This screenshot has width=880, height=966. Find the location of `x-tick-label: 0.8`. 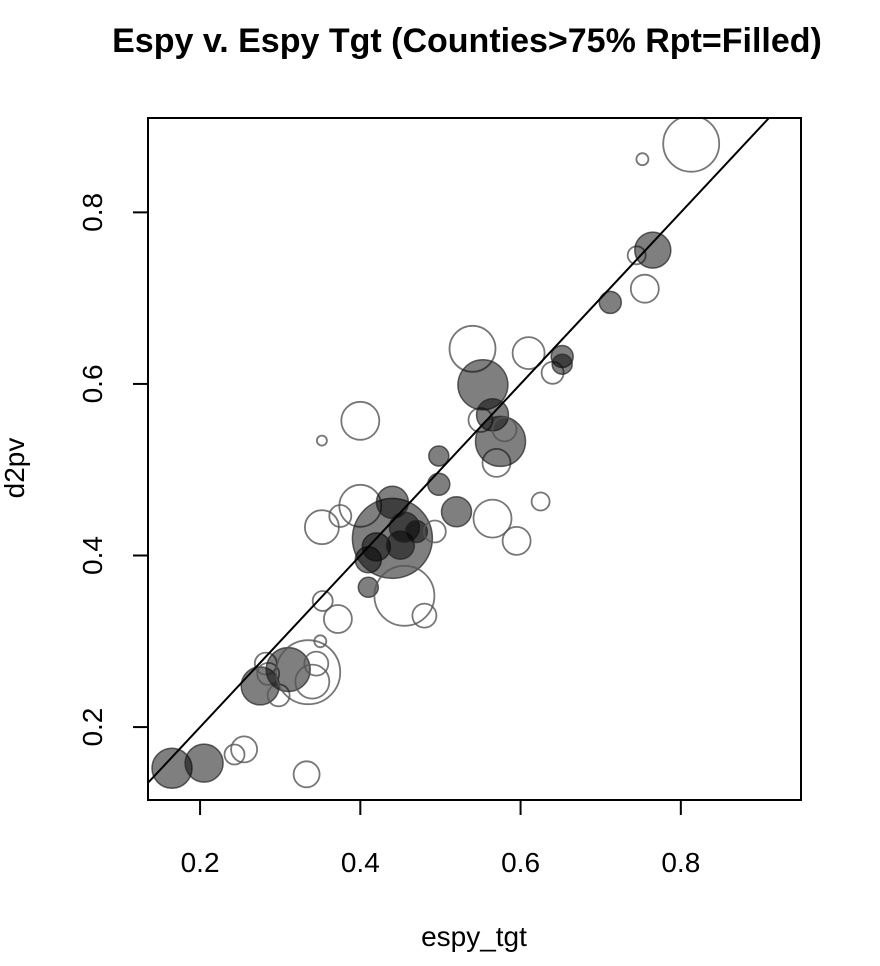

x-tick-label: 0.8 is located at coordinates (680, 862).